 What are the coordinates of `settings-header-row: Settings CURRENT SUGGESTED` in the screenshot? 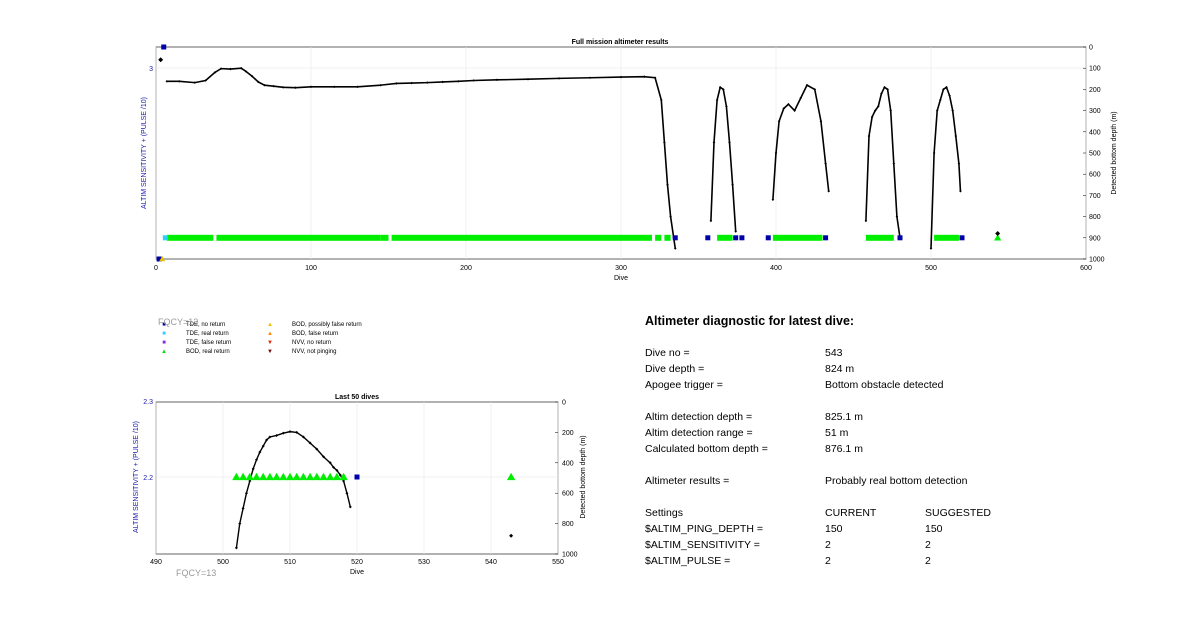 It's located at (855, 513).